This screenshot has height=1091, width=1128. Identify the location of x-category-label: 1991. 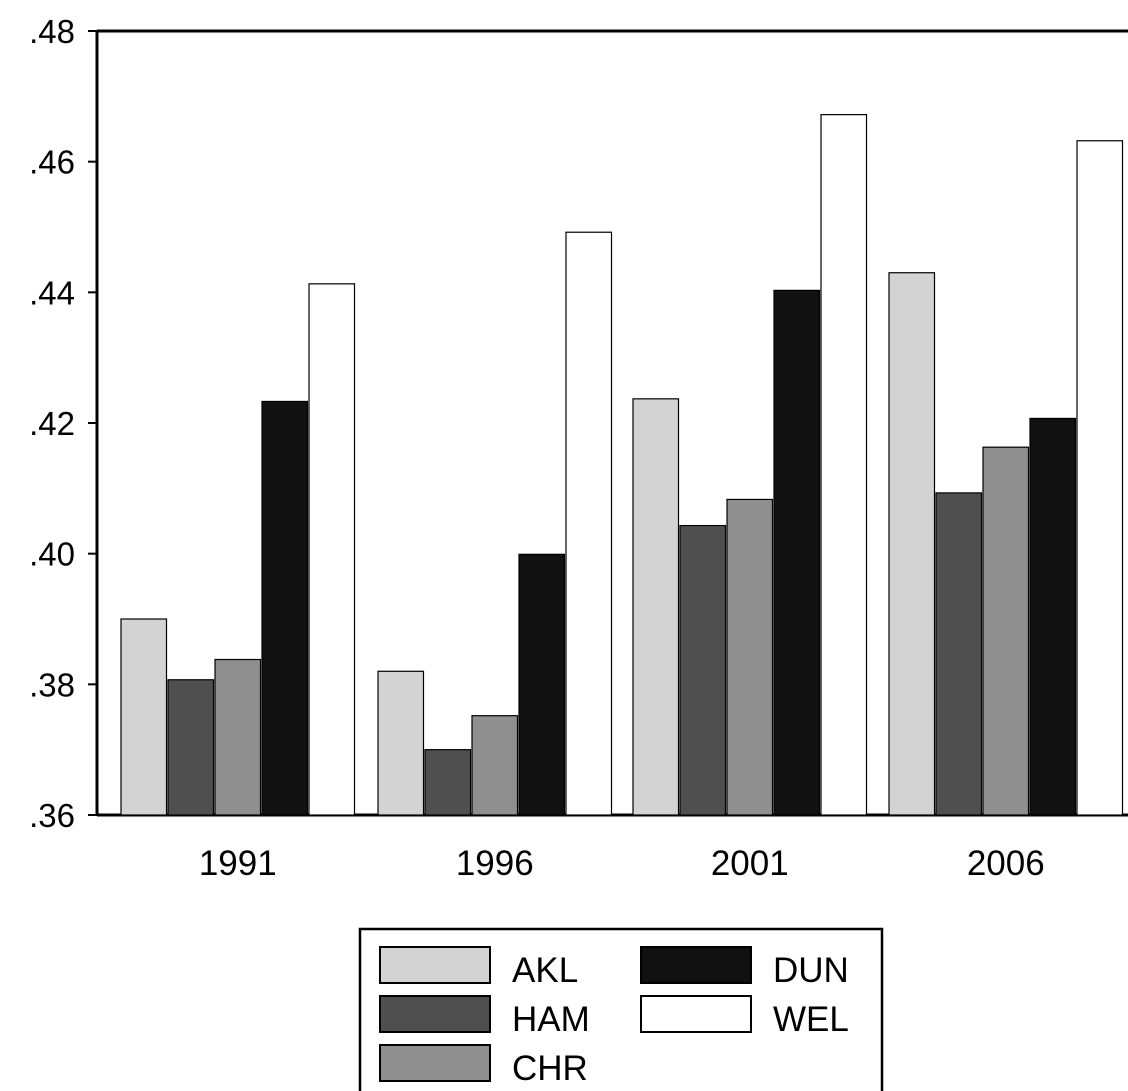
(238, 863).